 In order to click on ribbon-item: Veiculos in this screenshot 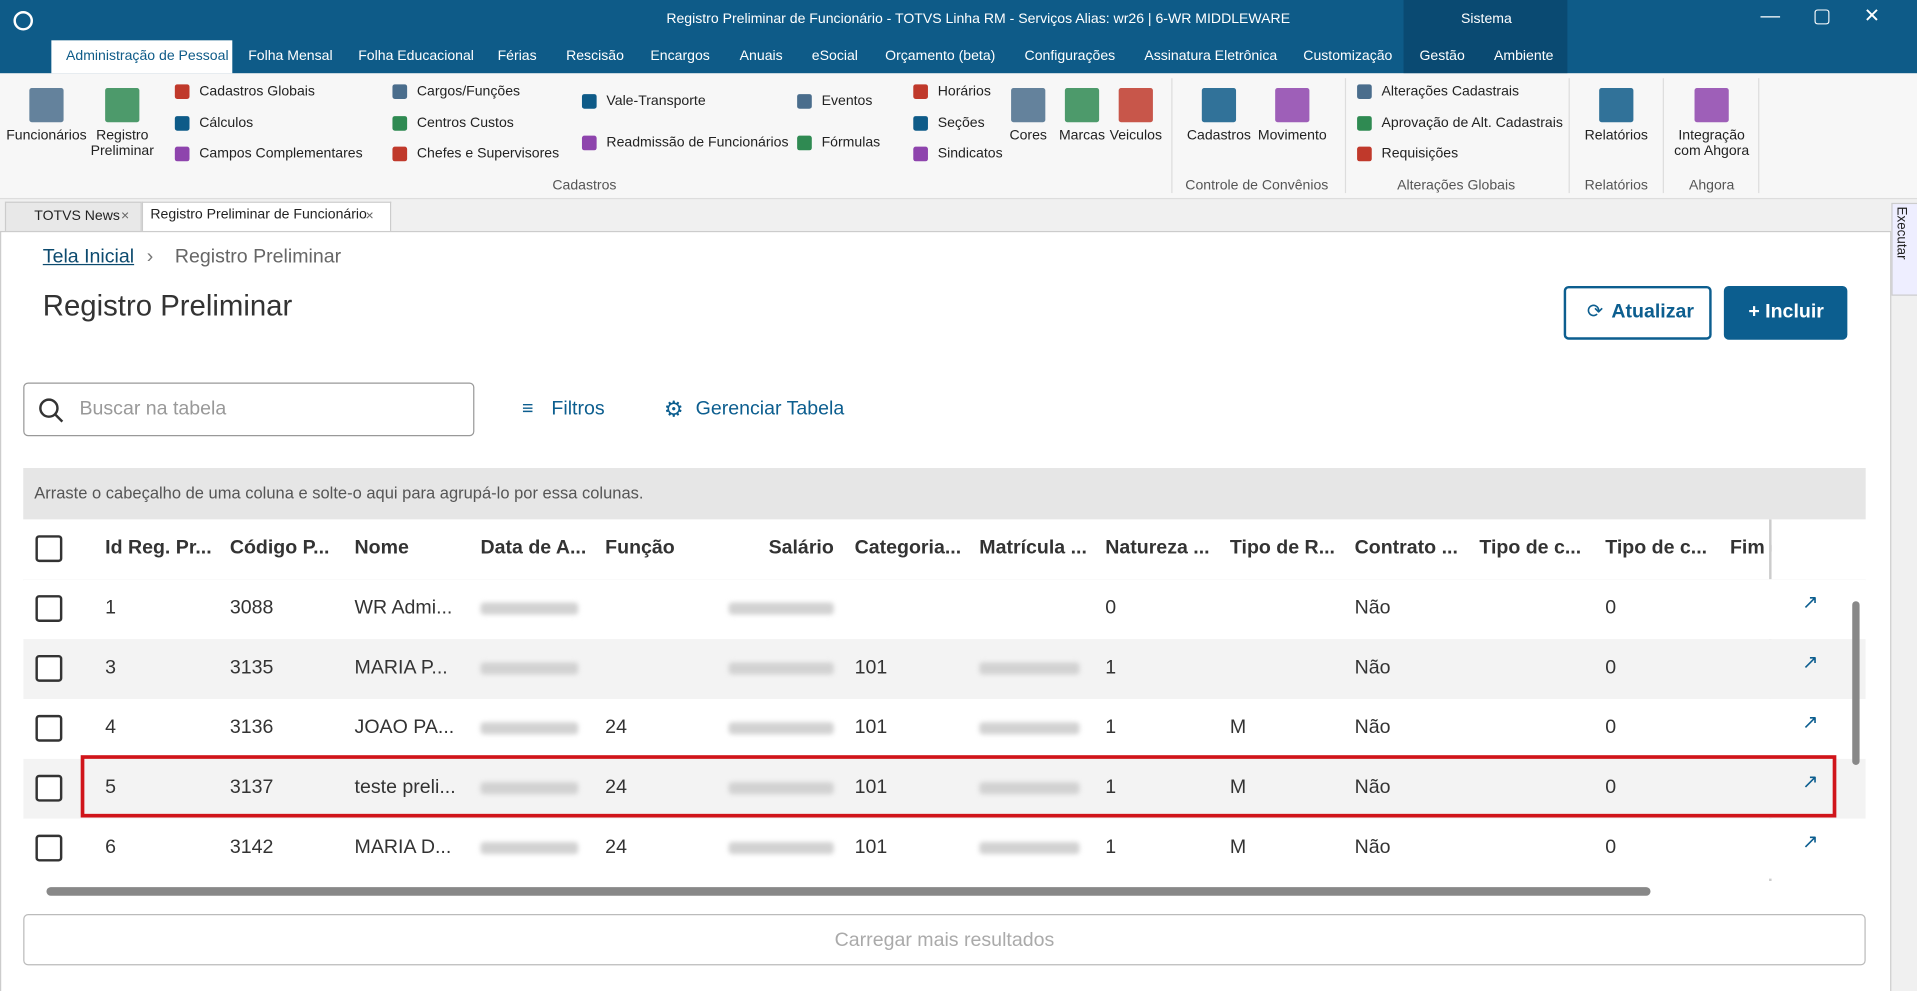, I will do `click(1135, 135)`.